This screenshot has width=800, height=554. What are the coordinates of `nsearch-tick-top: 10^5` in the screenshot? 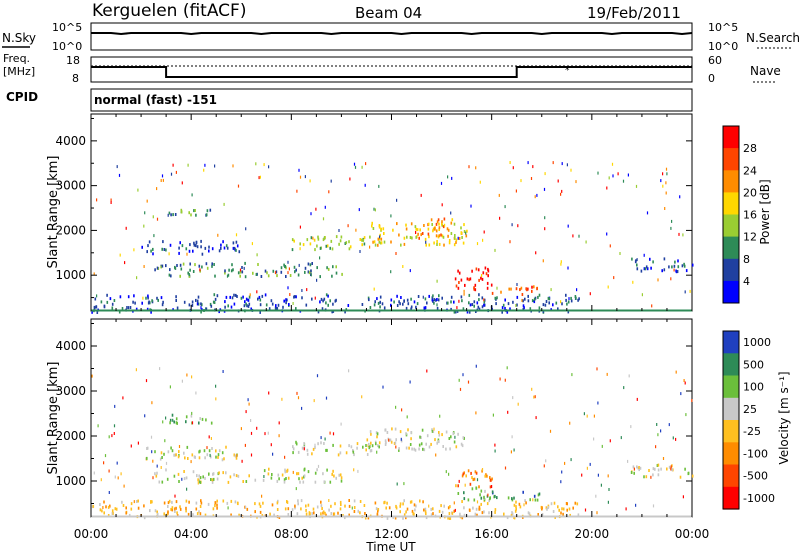 It's located at (723, 27).